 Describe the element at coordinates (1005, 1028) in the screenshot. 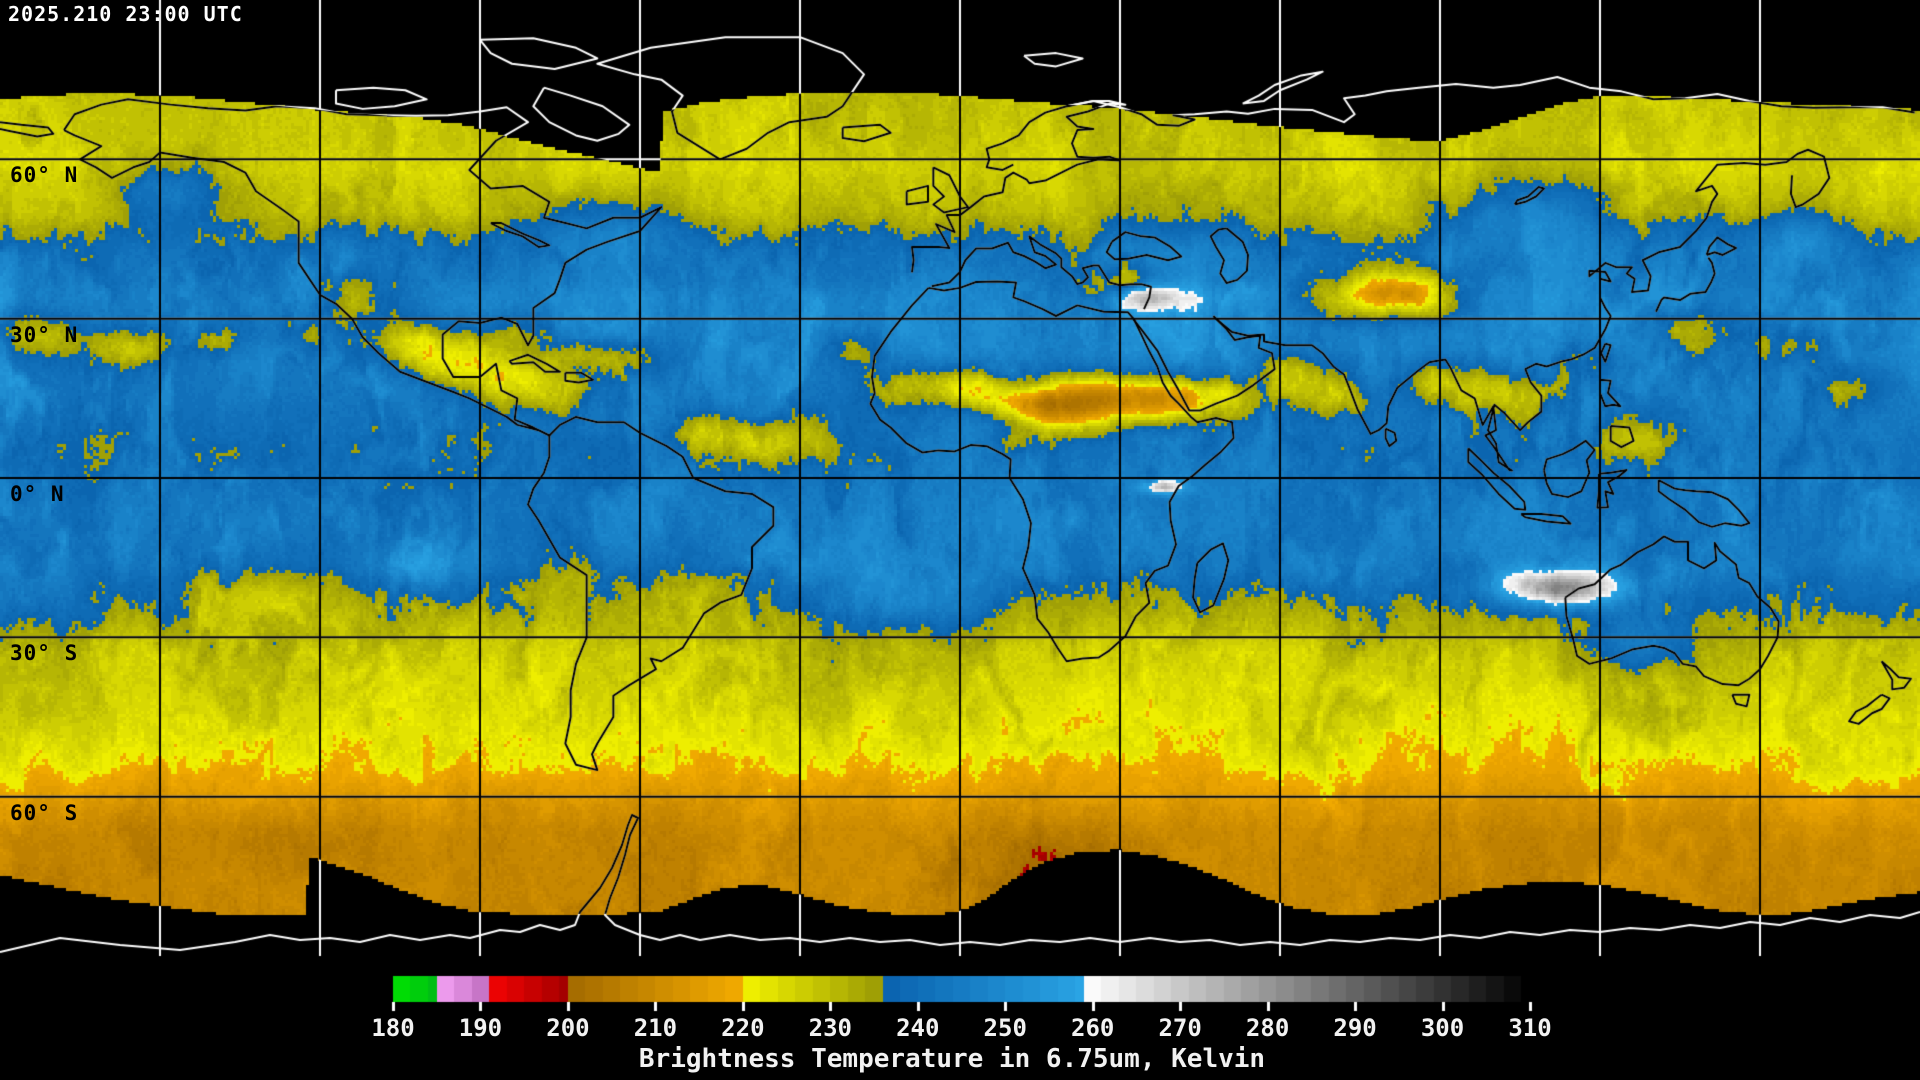

I see `colorbar-tick-label-250: 250` at that location.